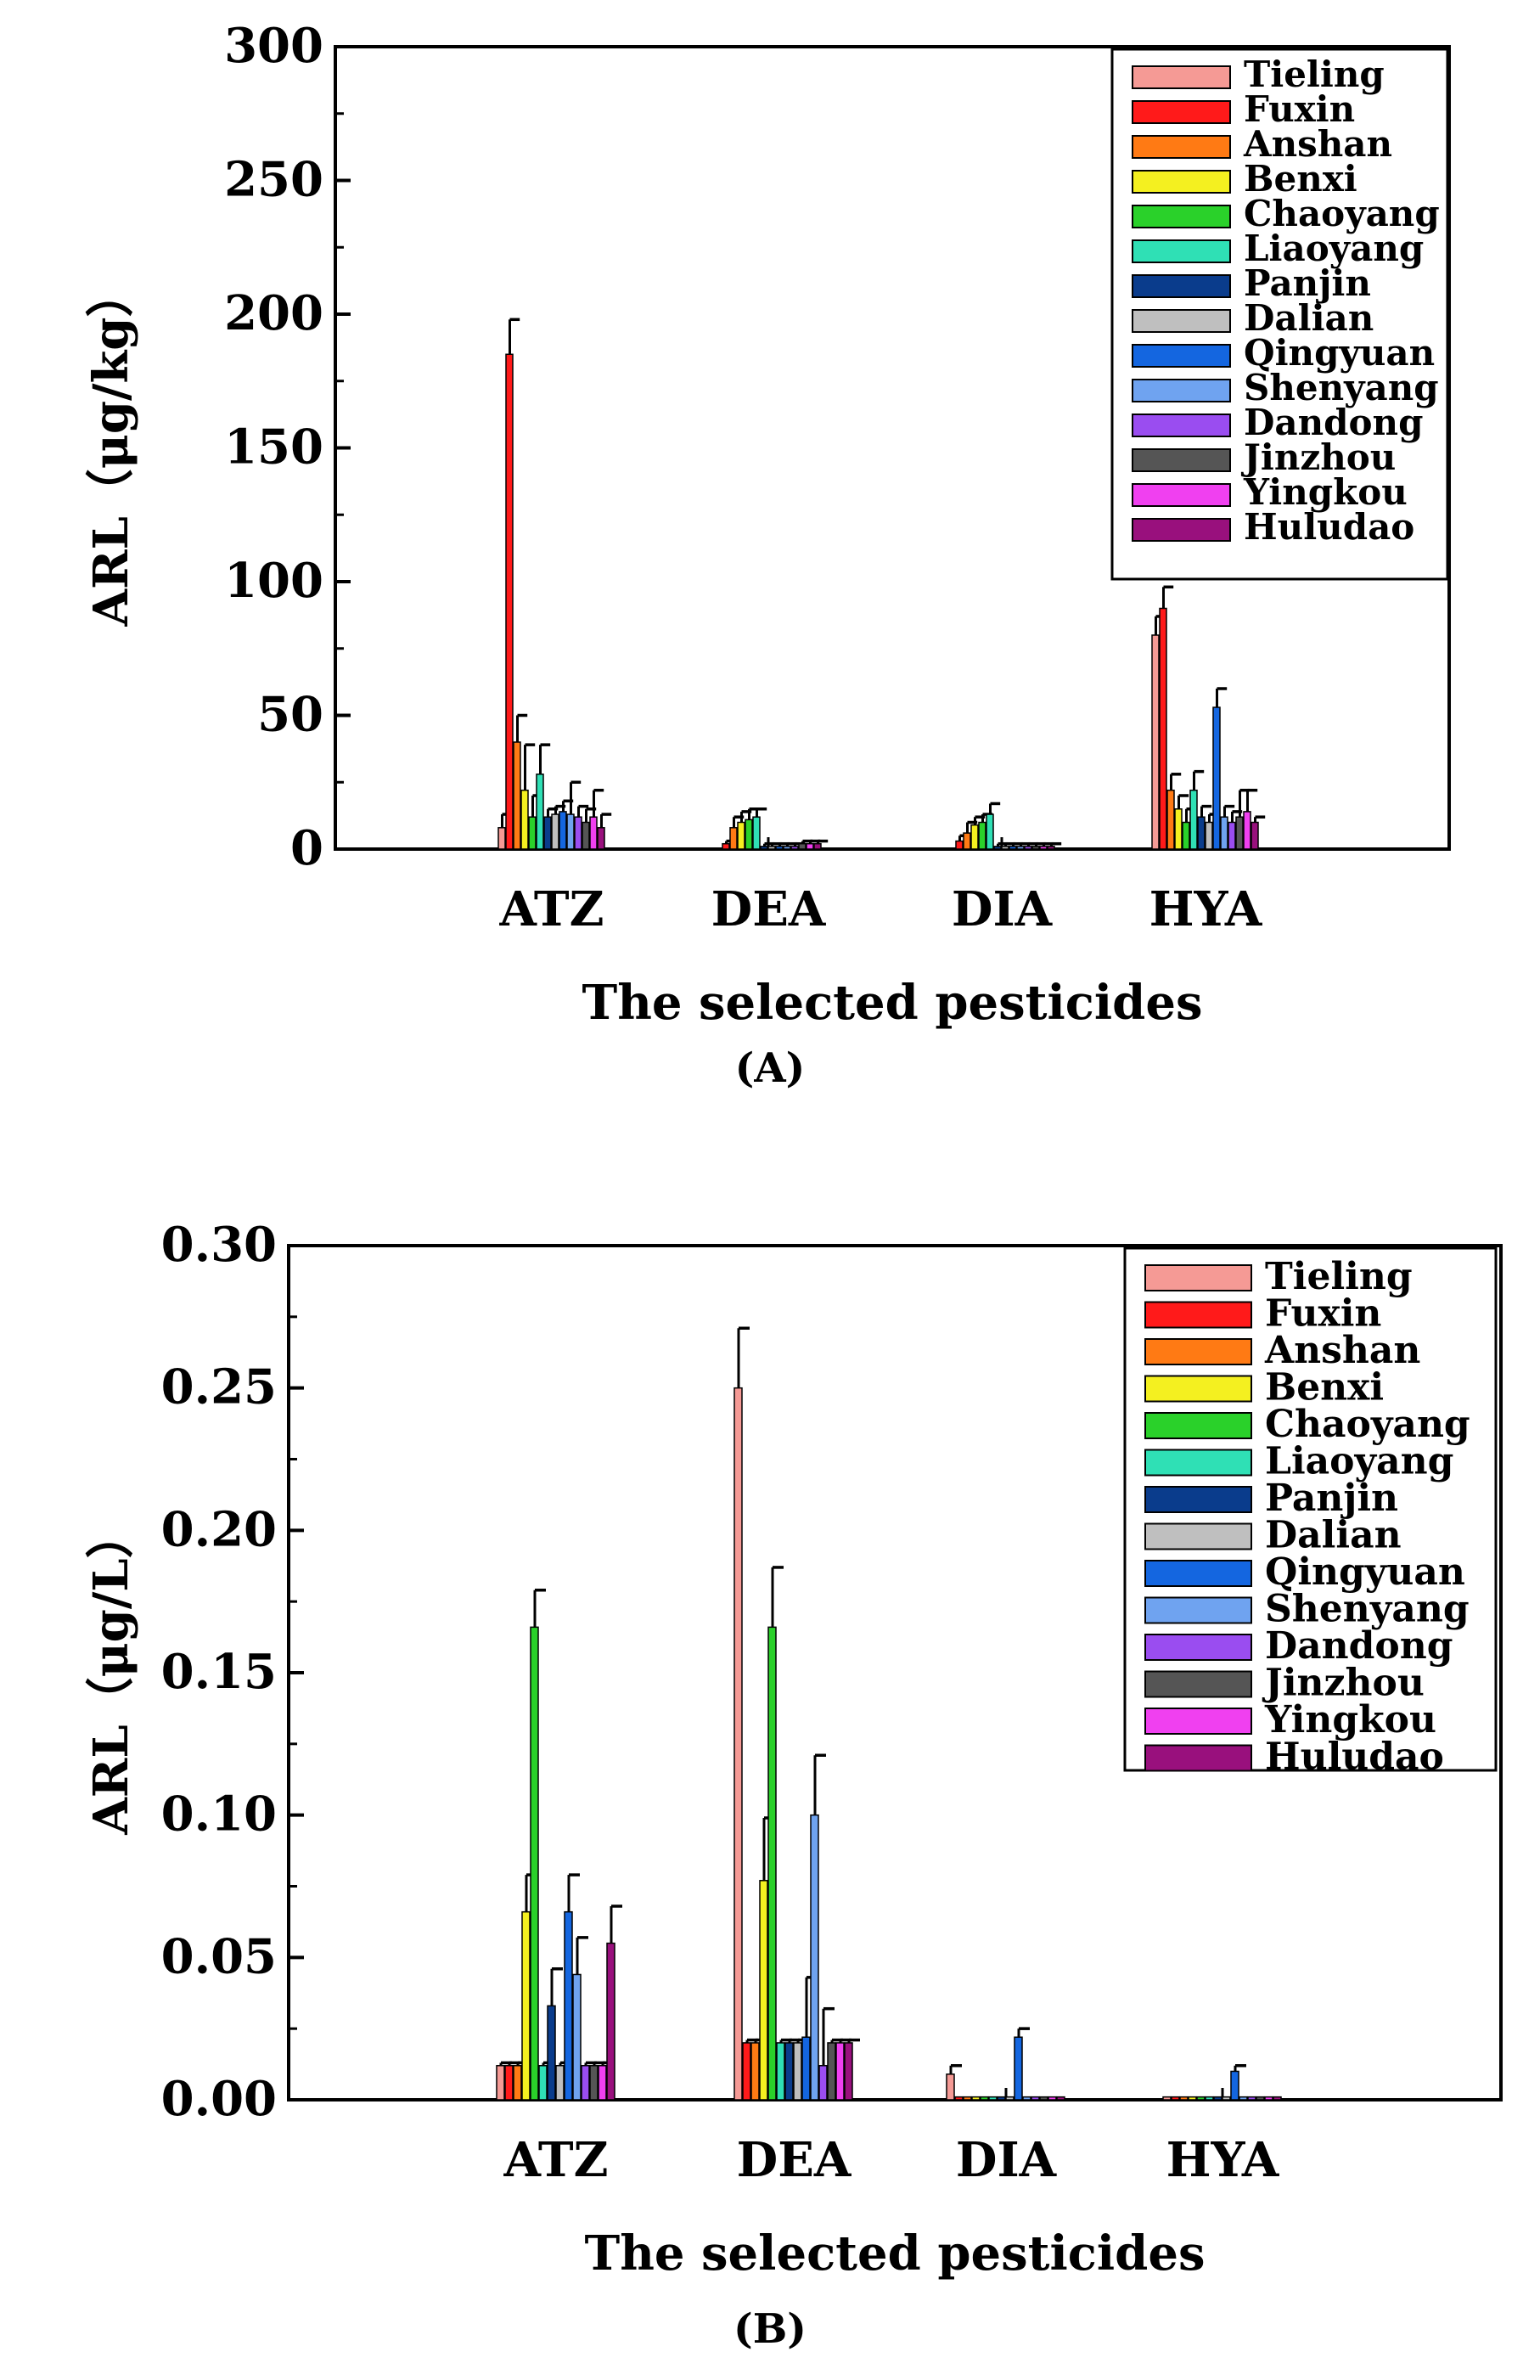  What do you see at coordinates (1329, 527) in the screenshot?
I see `legend-label: Huludao` at bounding box center [1329, 527].